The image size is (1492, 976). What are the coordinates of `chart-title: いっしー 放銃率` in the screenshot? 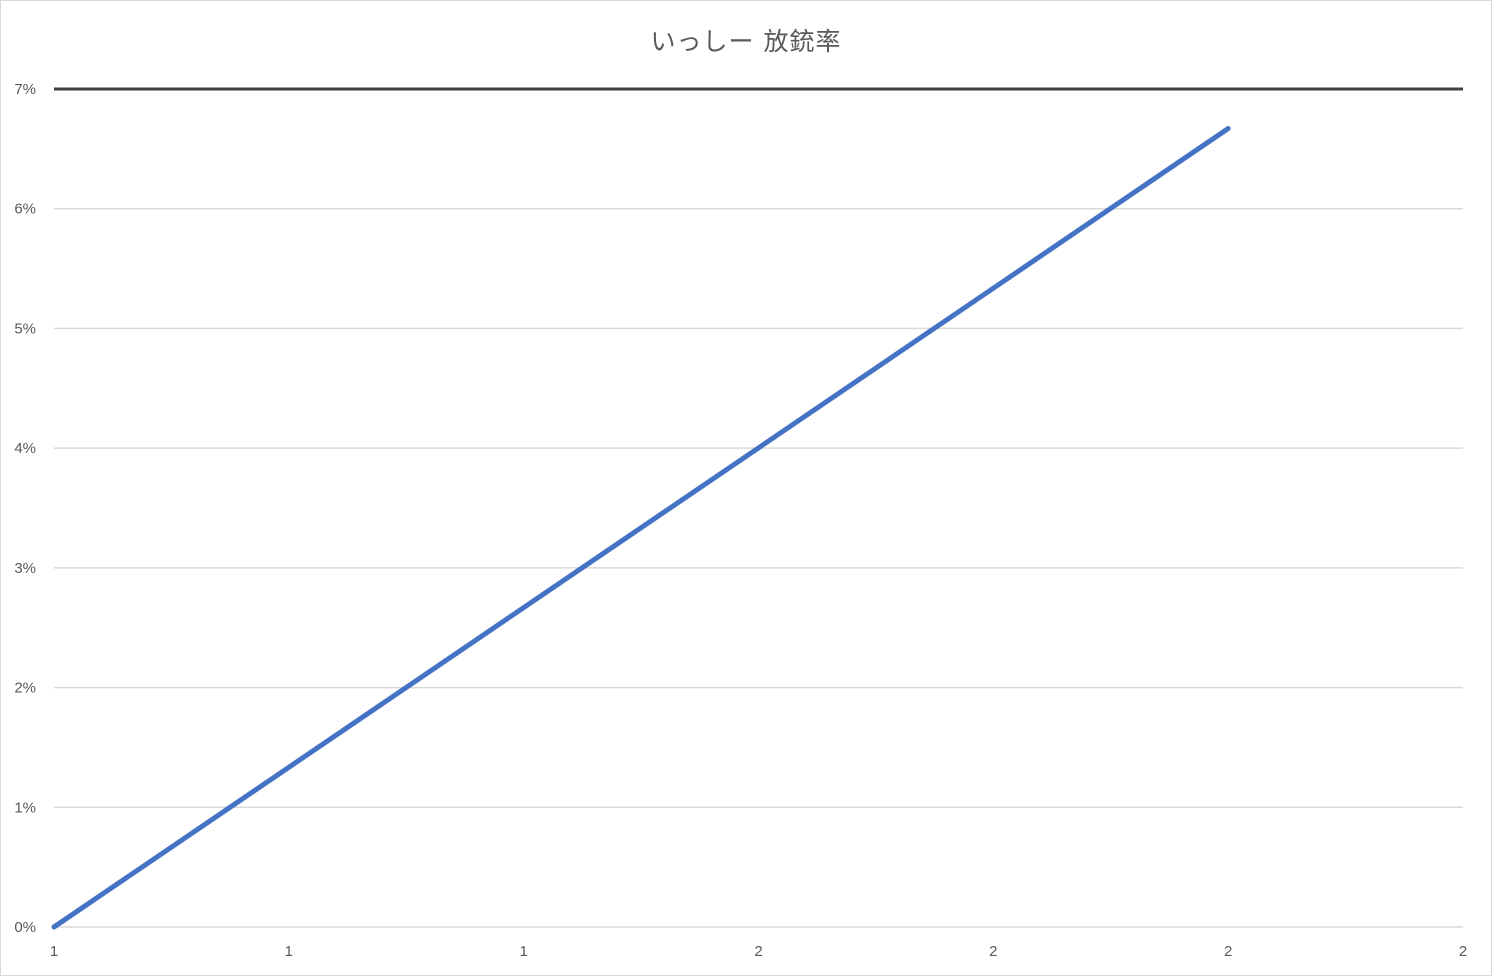 It's located at (746, 41).